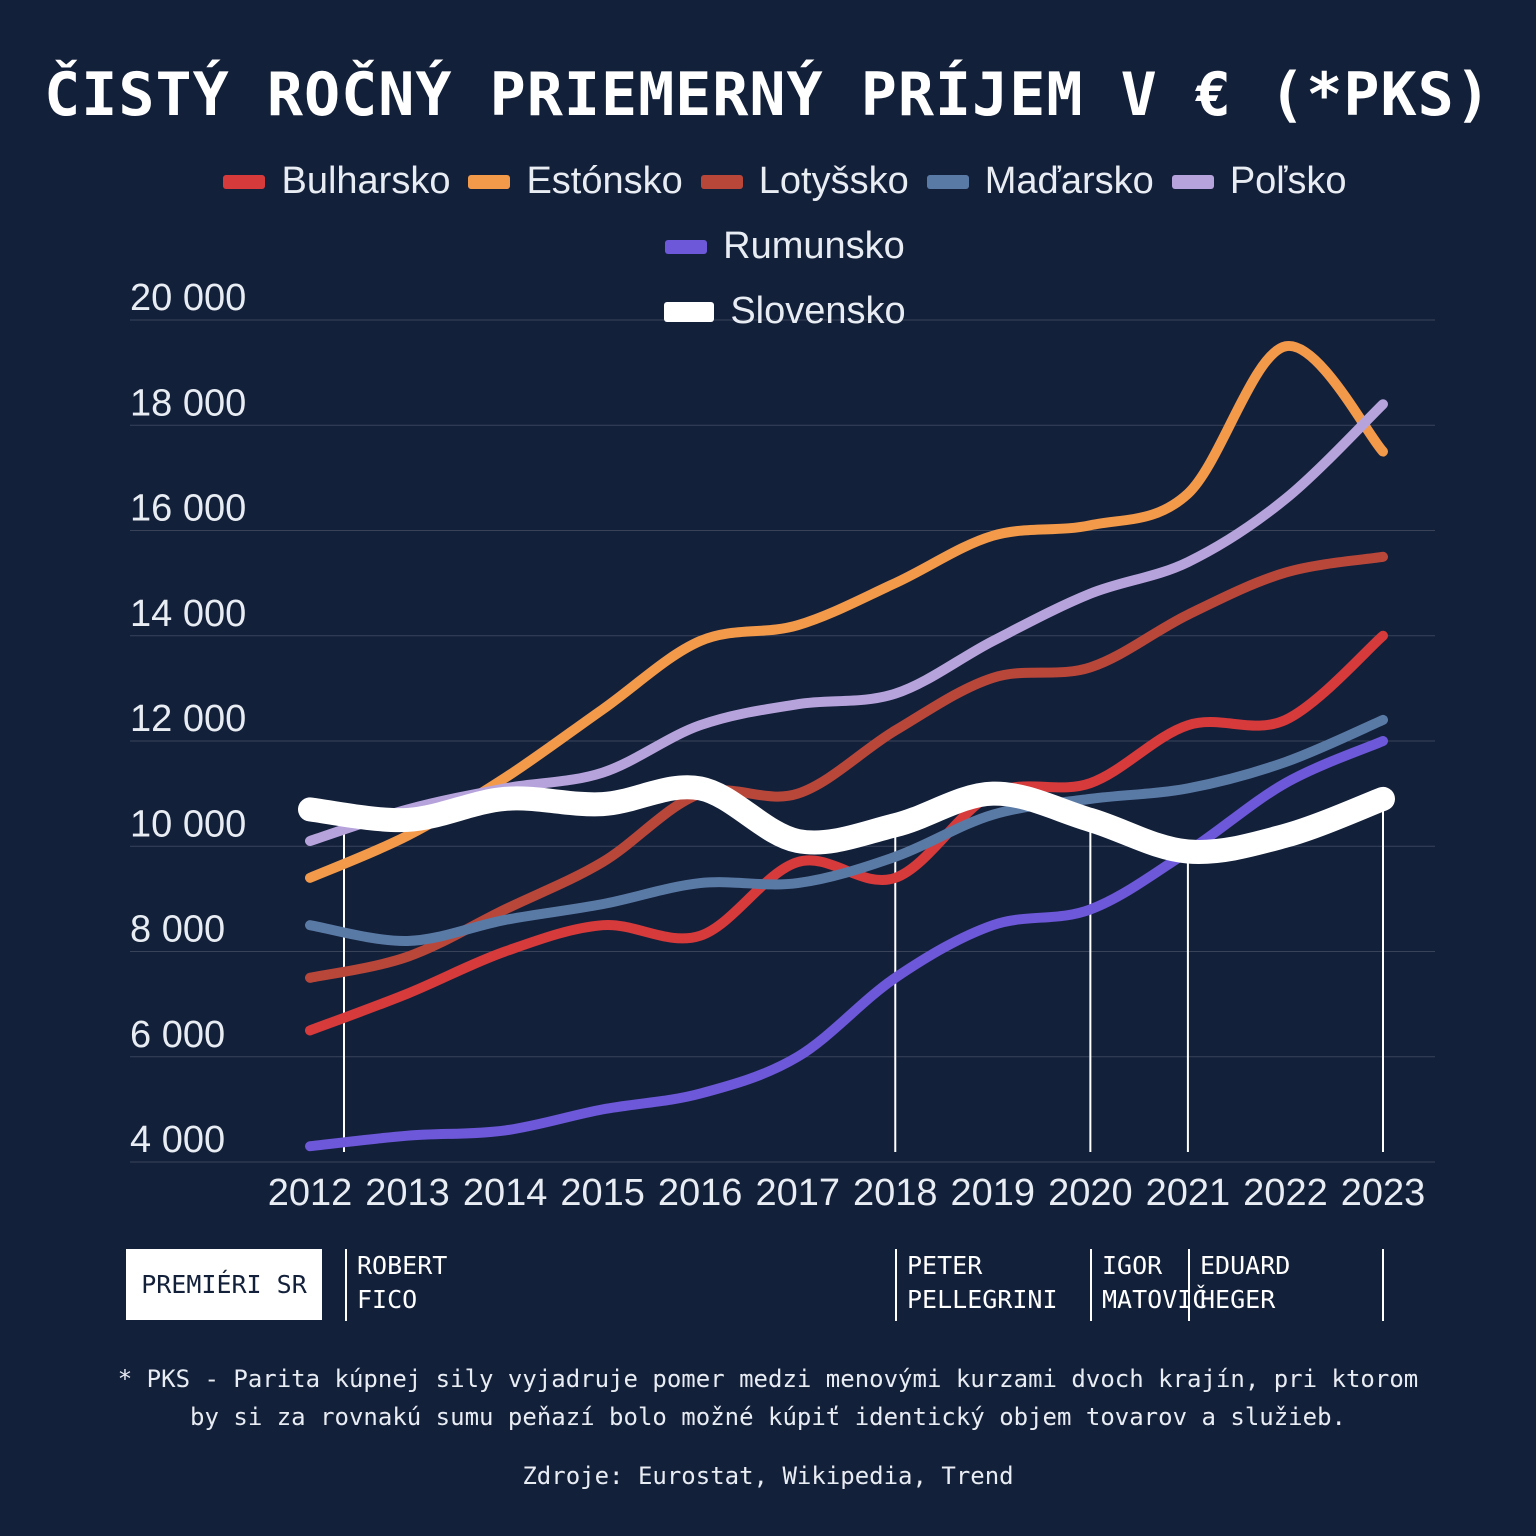 The image size is (1536, 1536). What do you see at coordinates (602, 1193) in the screenshot?
I see `x-tick-label: 2015` at bounding box center [602, 1193].